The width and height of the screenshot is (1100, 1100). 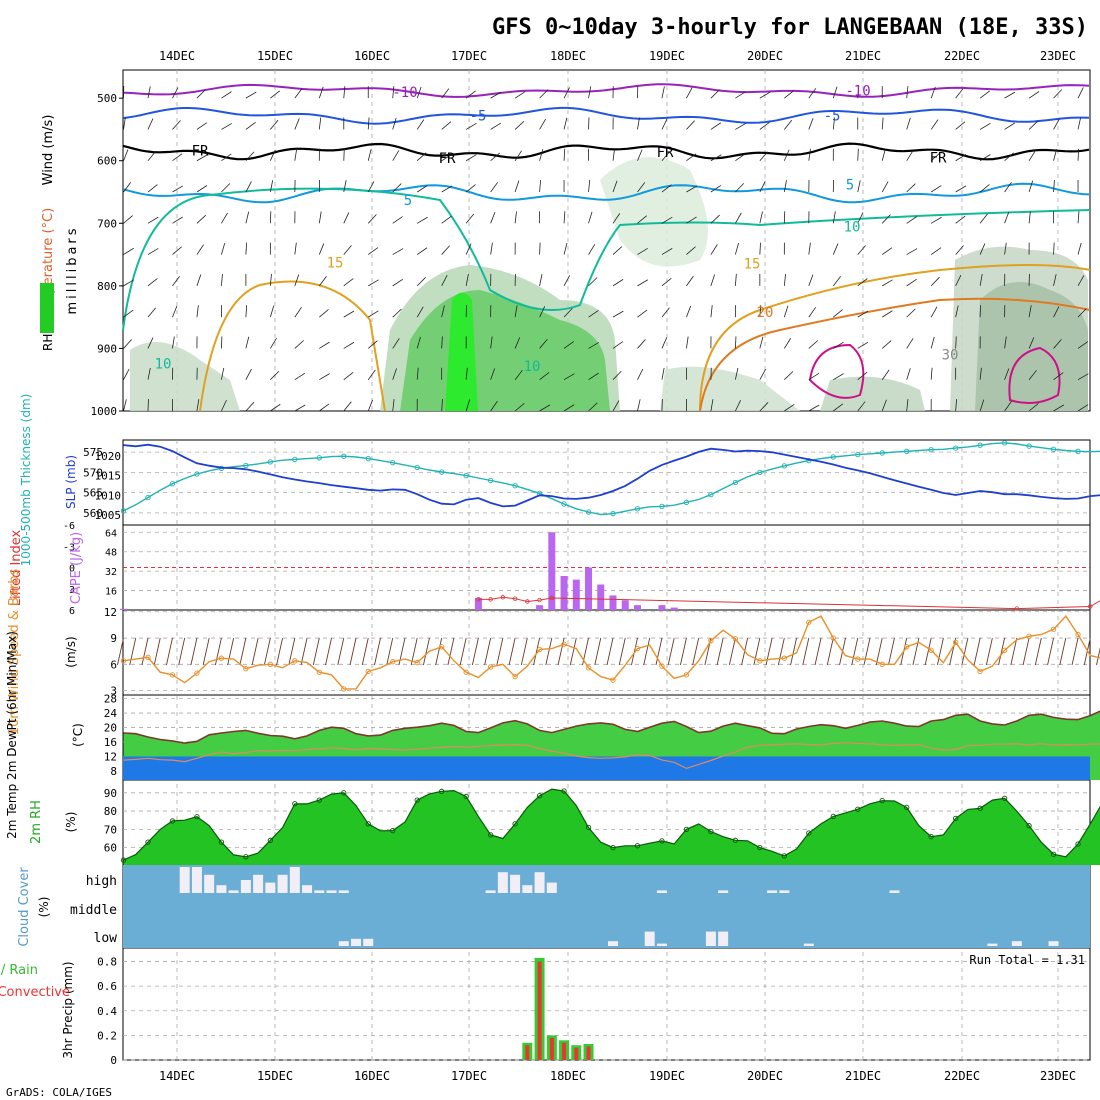 What do you see at coordinates (107, 223) in the screenshot?
I see `pressure-tick-label: 700` at bounding box center [107, 223].